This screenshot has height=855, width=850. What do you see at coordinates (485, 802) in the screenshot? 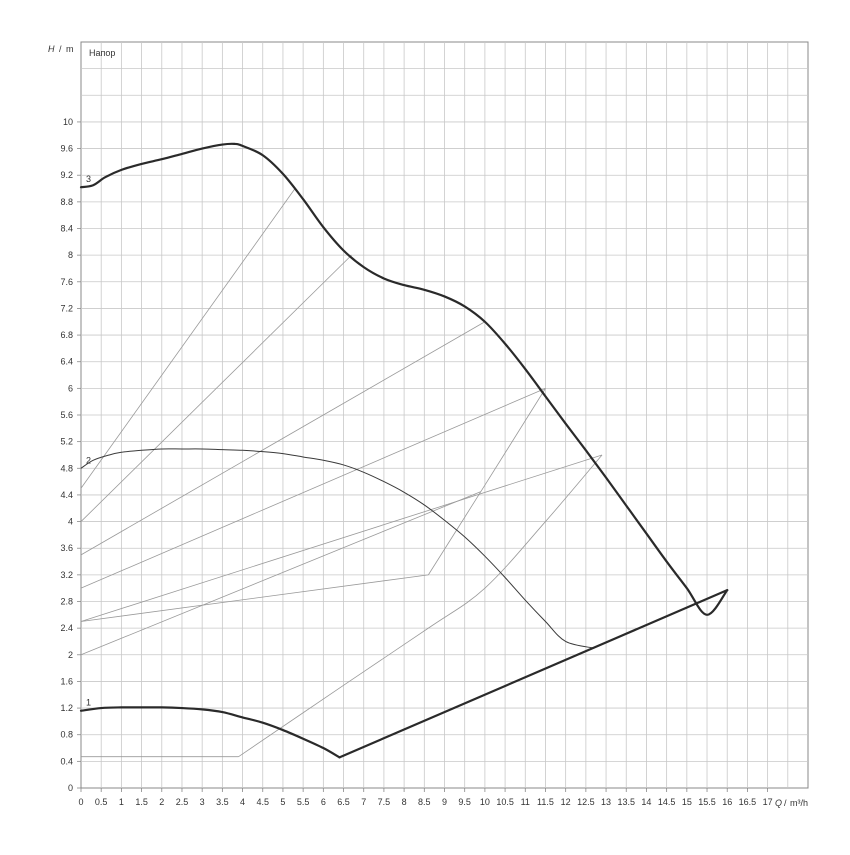
I see `x-tick-label: 10` at bounding box center [485, 802].